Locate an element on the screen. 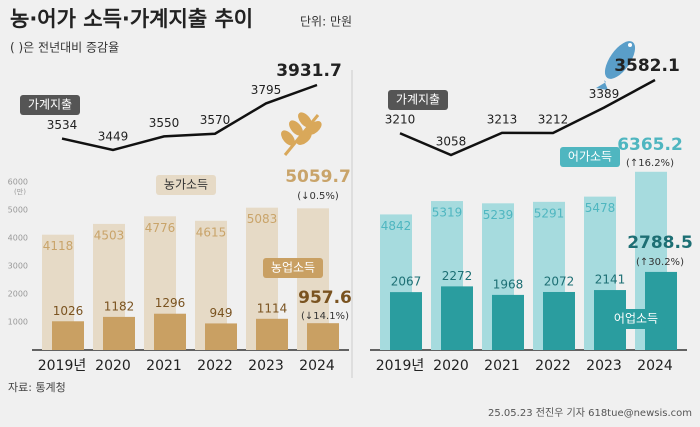  y-tick-label: 6000 is located at coordinates (18, 182).